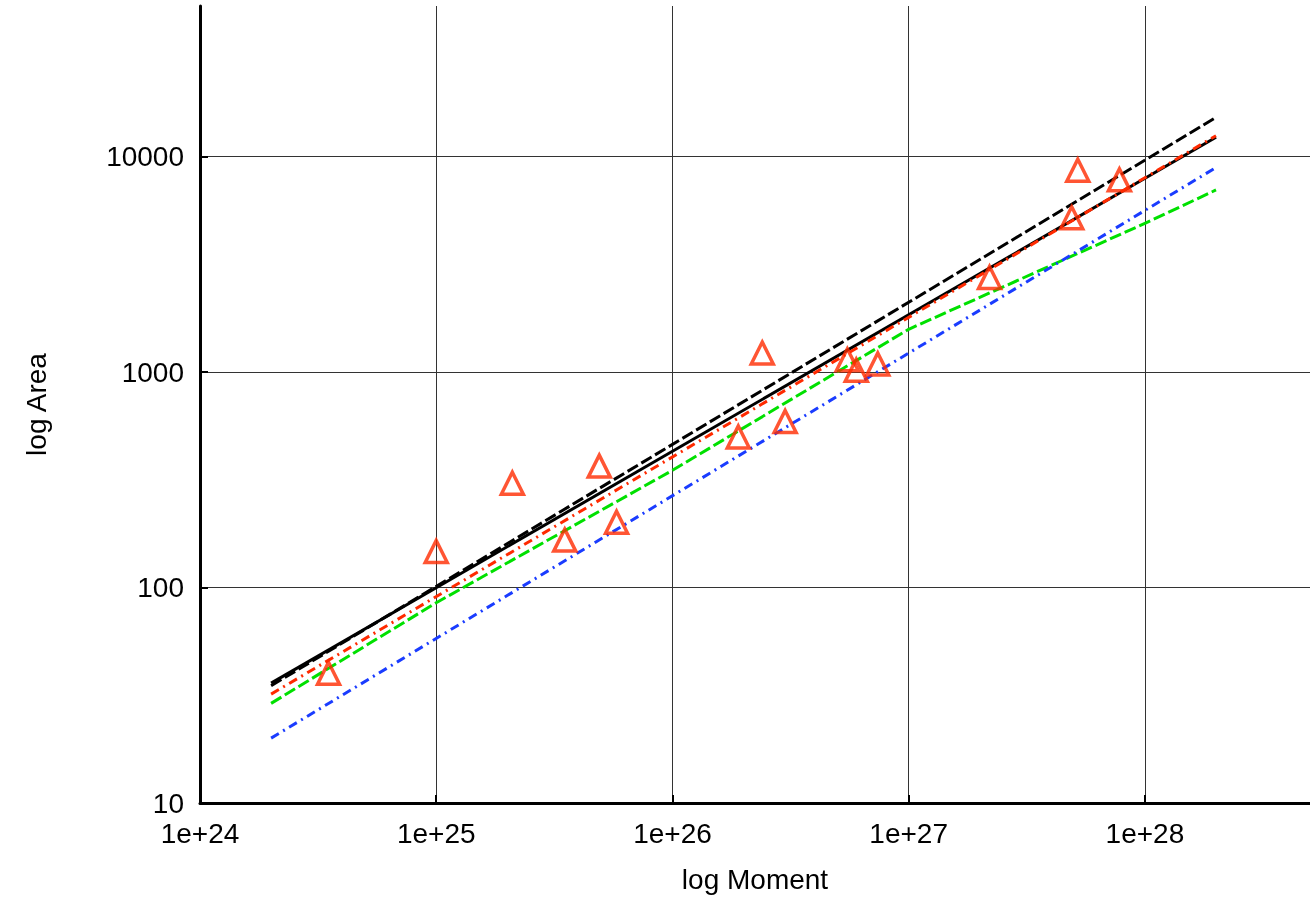 The image size is (1310, 913). Describe the element at coordinates (152, 372) in the screenshot. I see `y-tick-label: 1000` at that location.